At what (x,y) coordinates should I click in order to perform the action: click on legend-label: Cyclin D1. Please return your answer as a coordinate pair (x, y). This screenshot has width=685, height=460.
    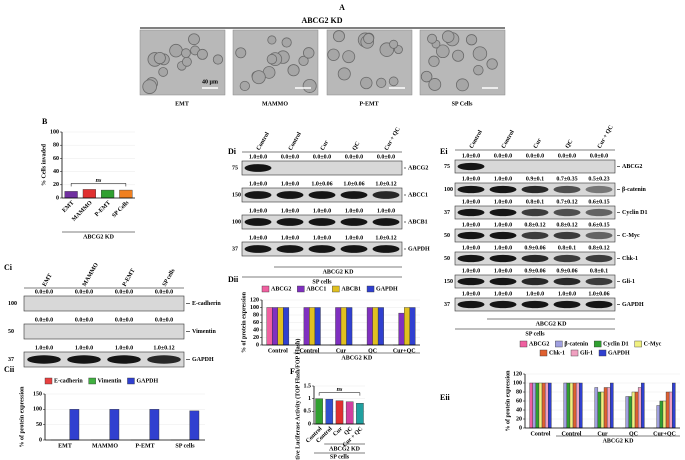
    Looking at the image, I should click on (616, 344).